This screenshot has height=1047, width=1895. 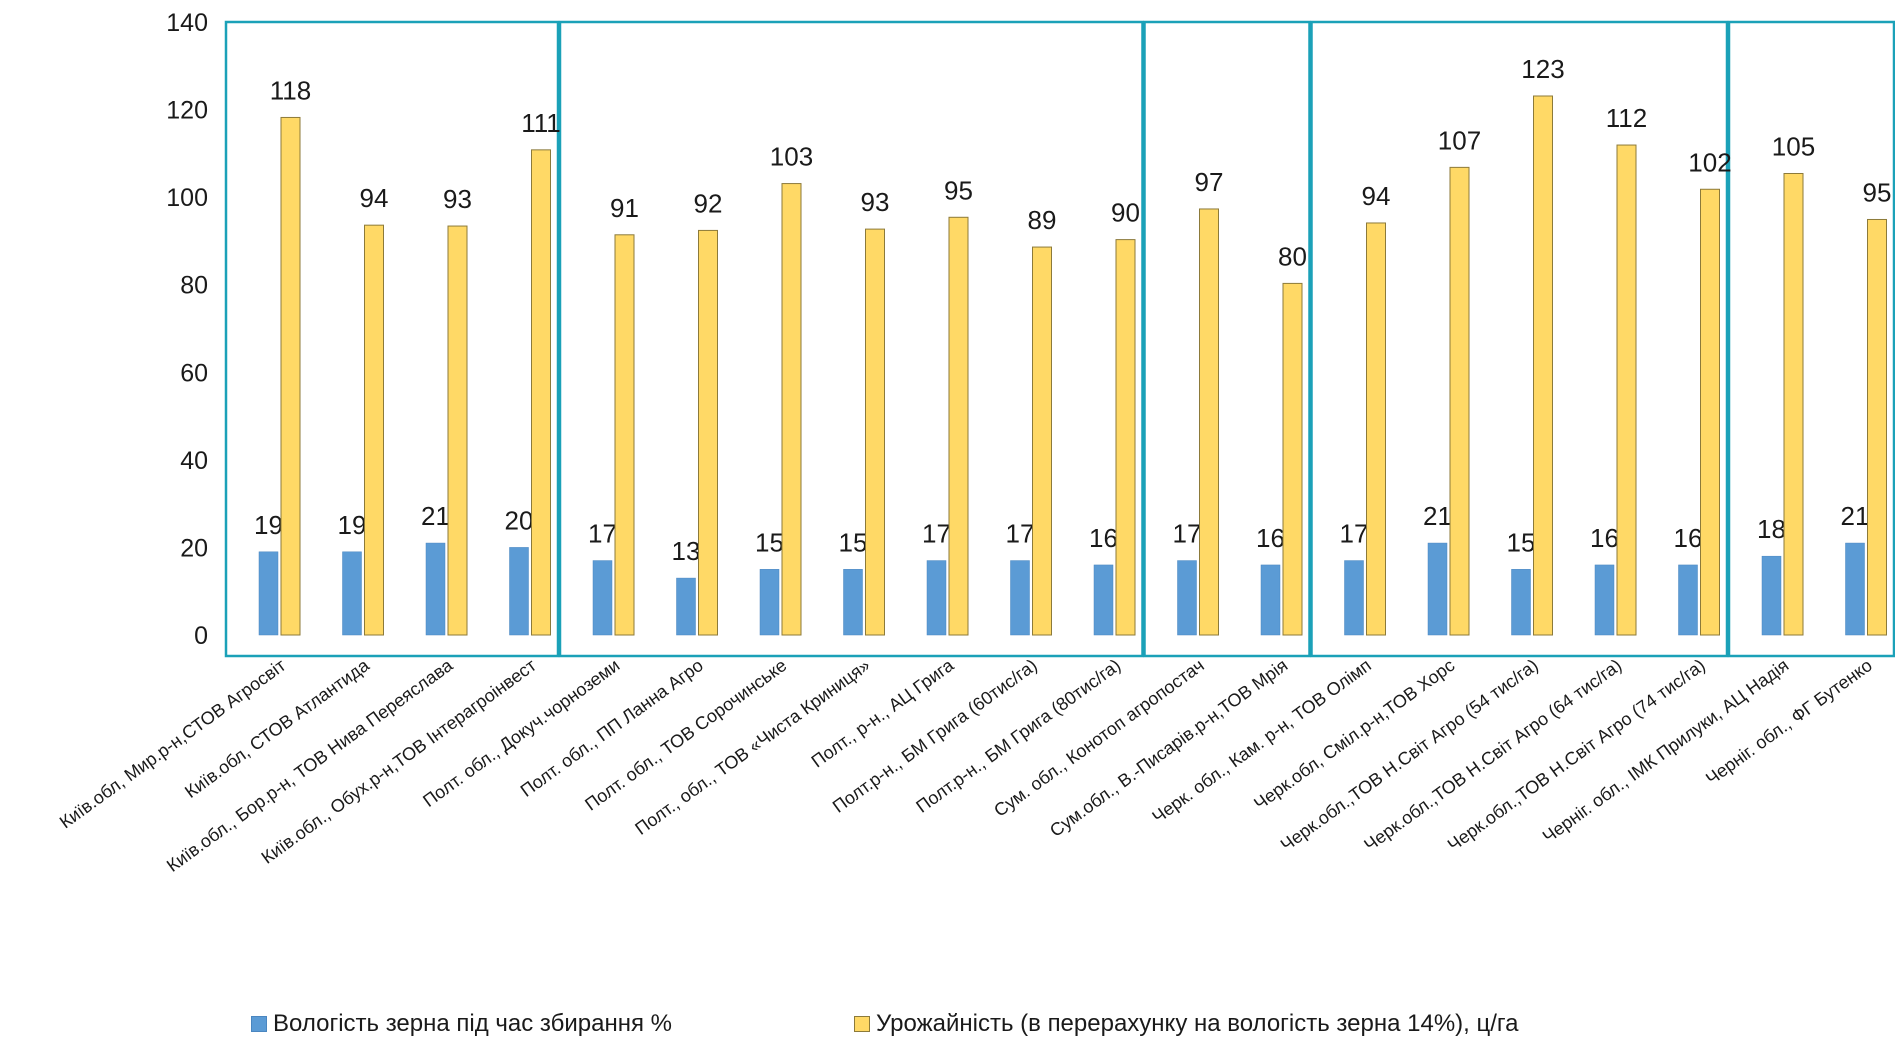 I want to click on y-tick-label: 60, so click(x=194, y=373).